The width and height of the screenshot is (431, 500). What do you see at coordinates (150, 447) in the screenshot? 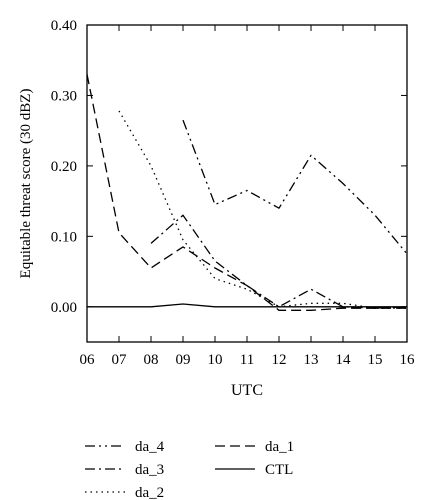
I see `legend-label-da-4: da_4` at bounding box center [150, 447].